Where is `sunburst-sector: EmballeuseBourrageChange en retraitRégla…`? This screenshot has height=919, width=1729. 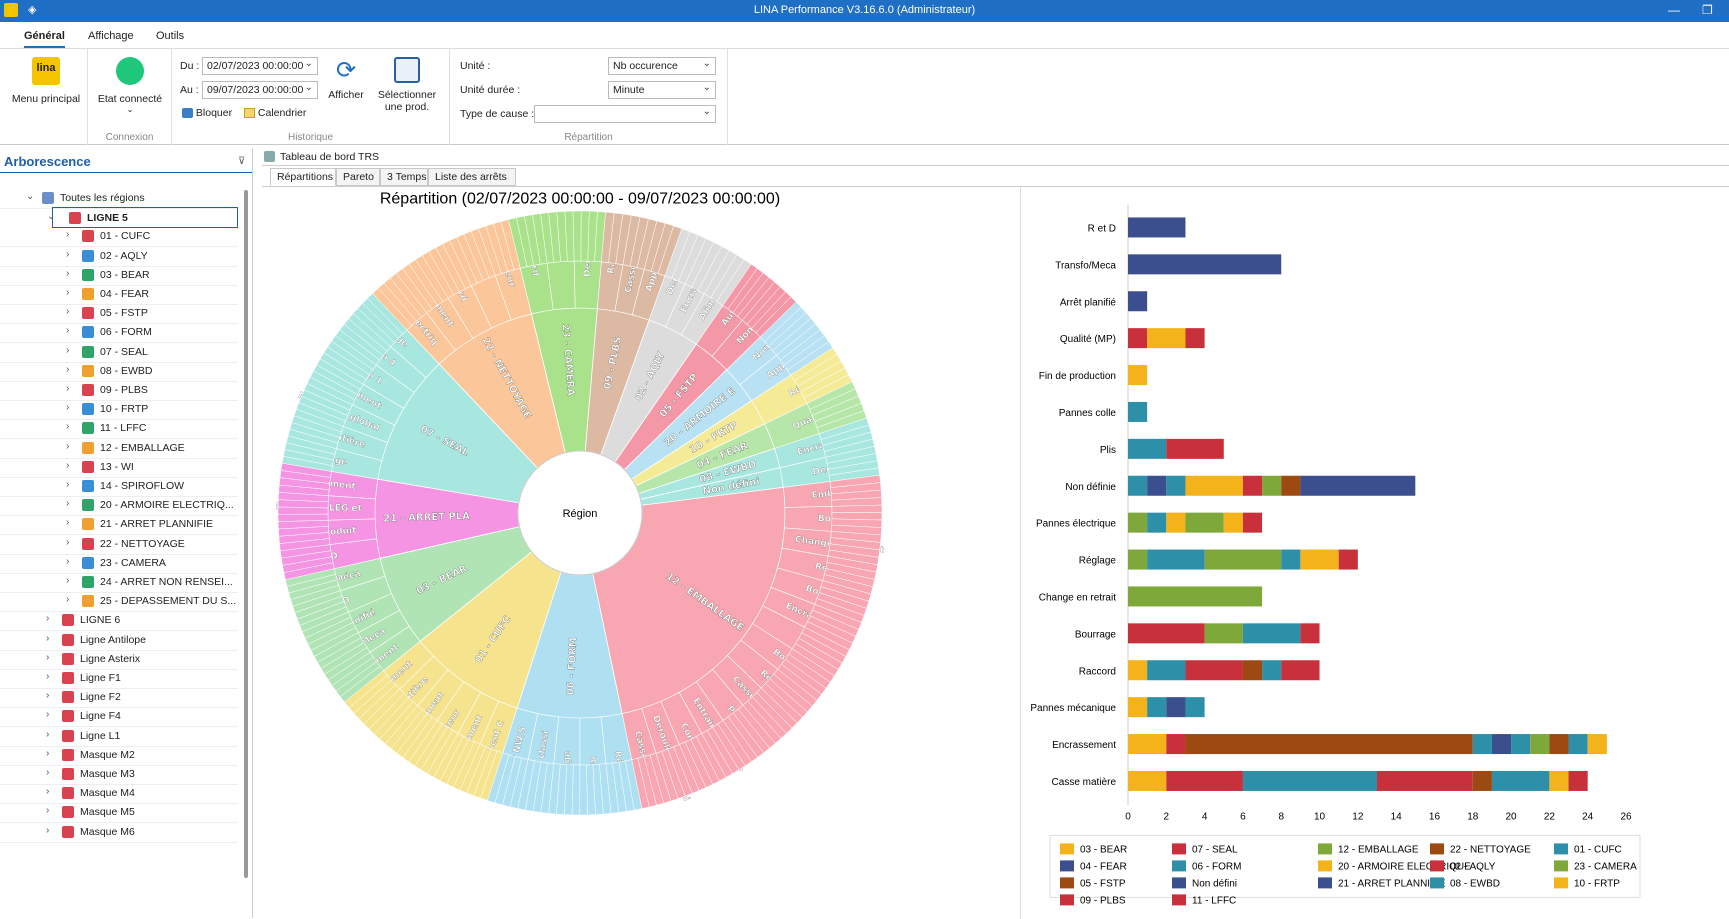 sunburst-sector: EmballeuseBourrageChange en retraitRégla… is located at coordinates (739, 641).